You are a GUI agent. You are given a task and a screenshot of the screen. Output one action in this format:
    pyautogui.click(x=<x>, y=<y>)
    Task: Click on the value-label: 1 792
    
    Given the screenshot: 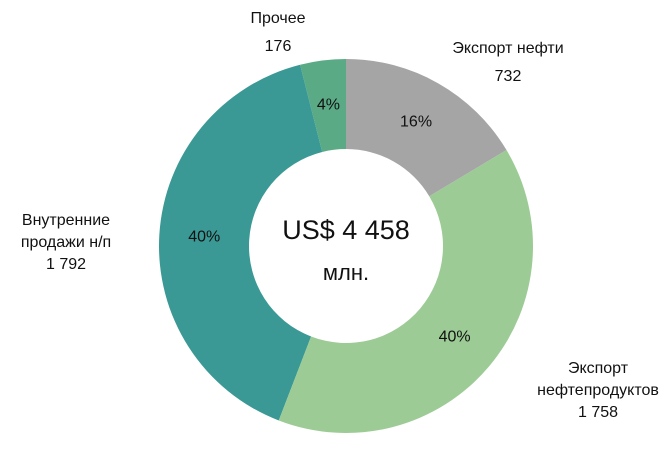 What is the action you would take?
    pyautogui.click(x=66, y=264)
    